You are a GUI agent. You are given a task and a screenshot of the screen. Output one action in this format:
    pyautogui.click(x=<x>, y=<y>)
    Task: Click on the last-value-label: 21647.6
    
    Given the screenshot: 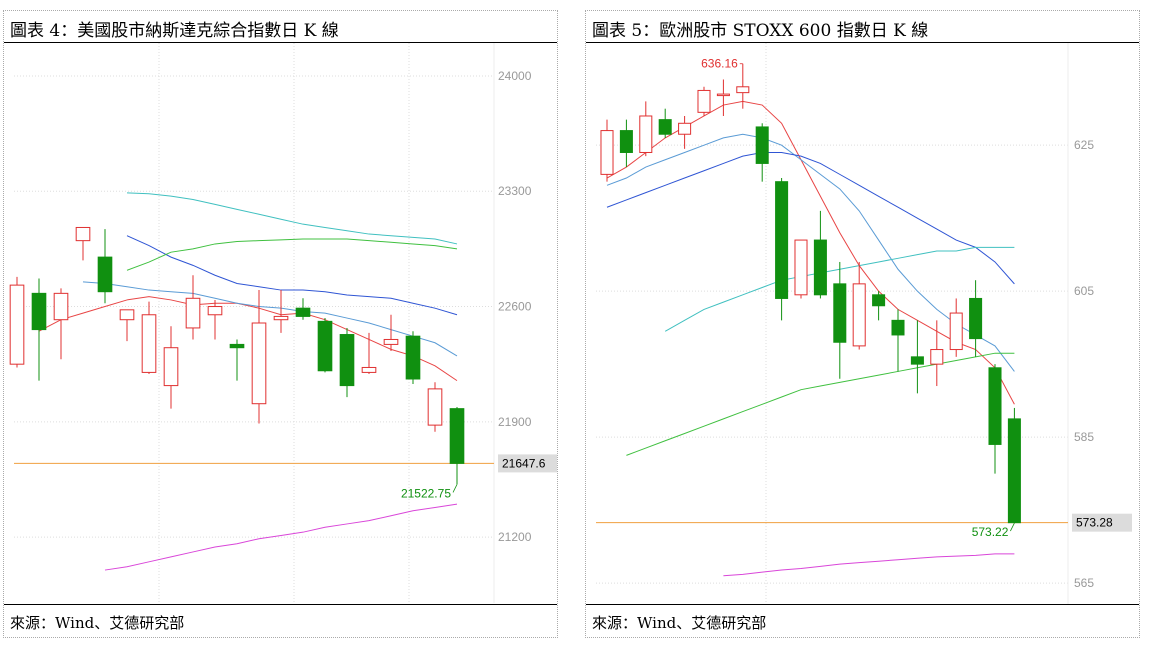 What is the action you would take?
    pyautogui.click(x=524, y=463)
    